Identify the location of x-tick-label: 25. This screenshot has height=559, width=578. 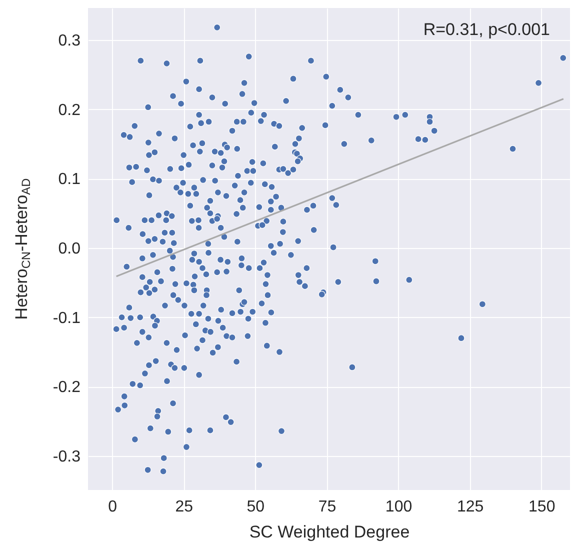
(184, 507).